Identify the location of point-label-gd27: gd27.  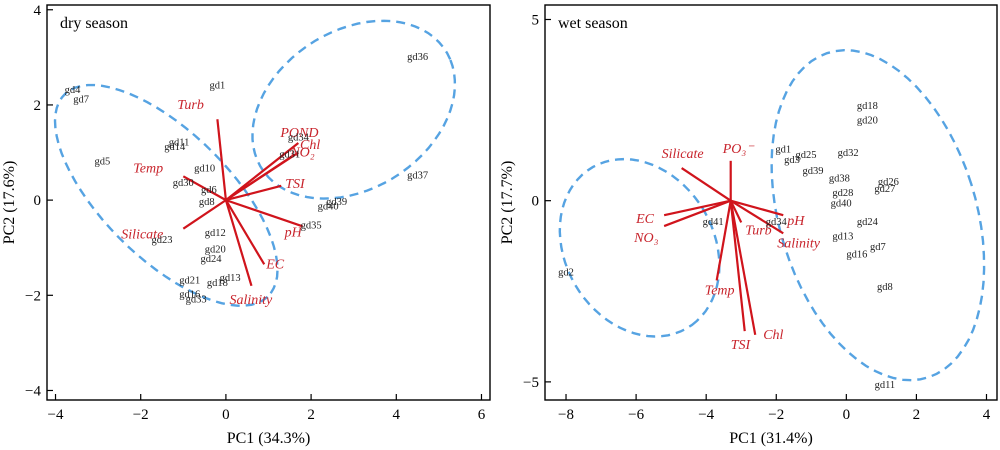
(884, 189).